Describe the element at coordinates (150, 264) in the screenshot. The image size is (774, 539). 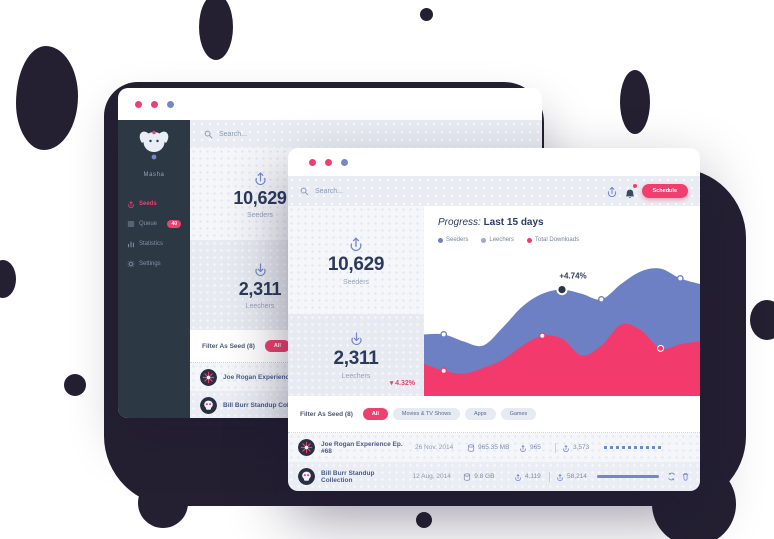
I see `sidebar-item-label: Settings` at that location.